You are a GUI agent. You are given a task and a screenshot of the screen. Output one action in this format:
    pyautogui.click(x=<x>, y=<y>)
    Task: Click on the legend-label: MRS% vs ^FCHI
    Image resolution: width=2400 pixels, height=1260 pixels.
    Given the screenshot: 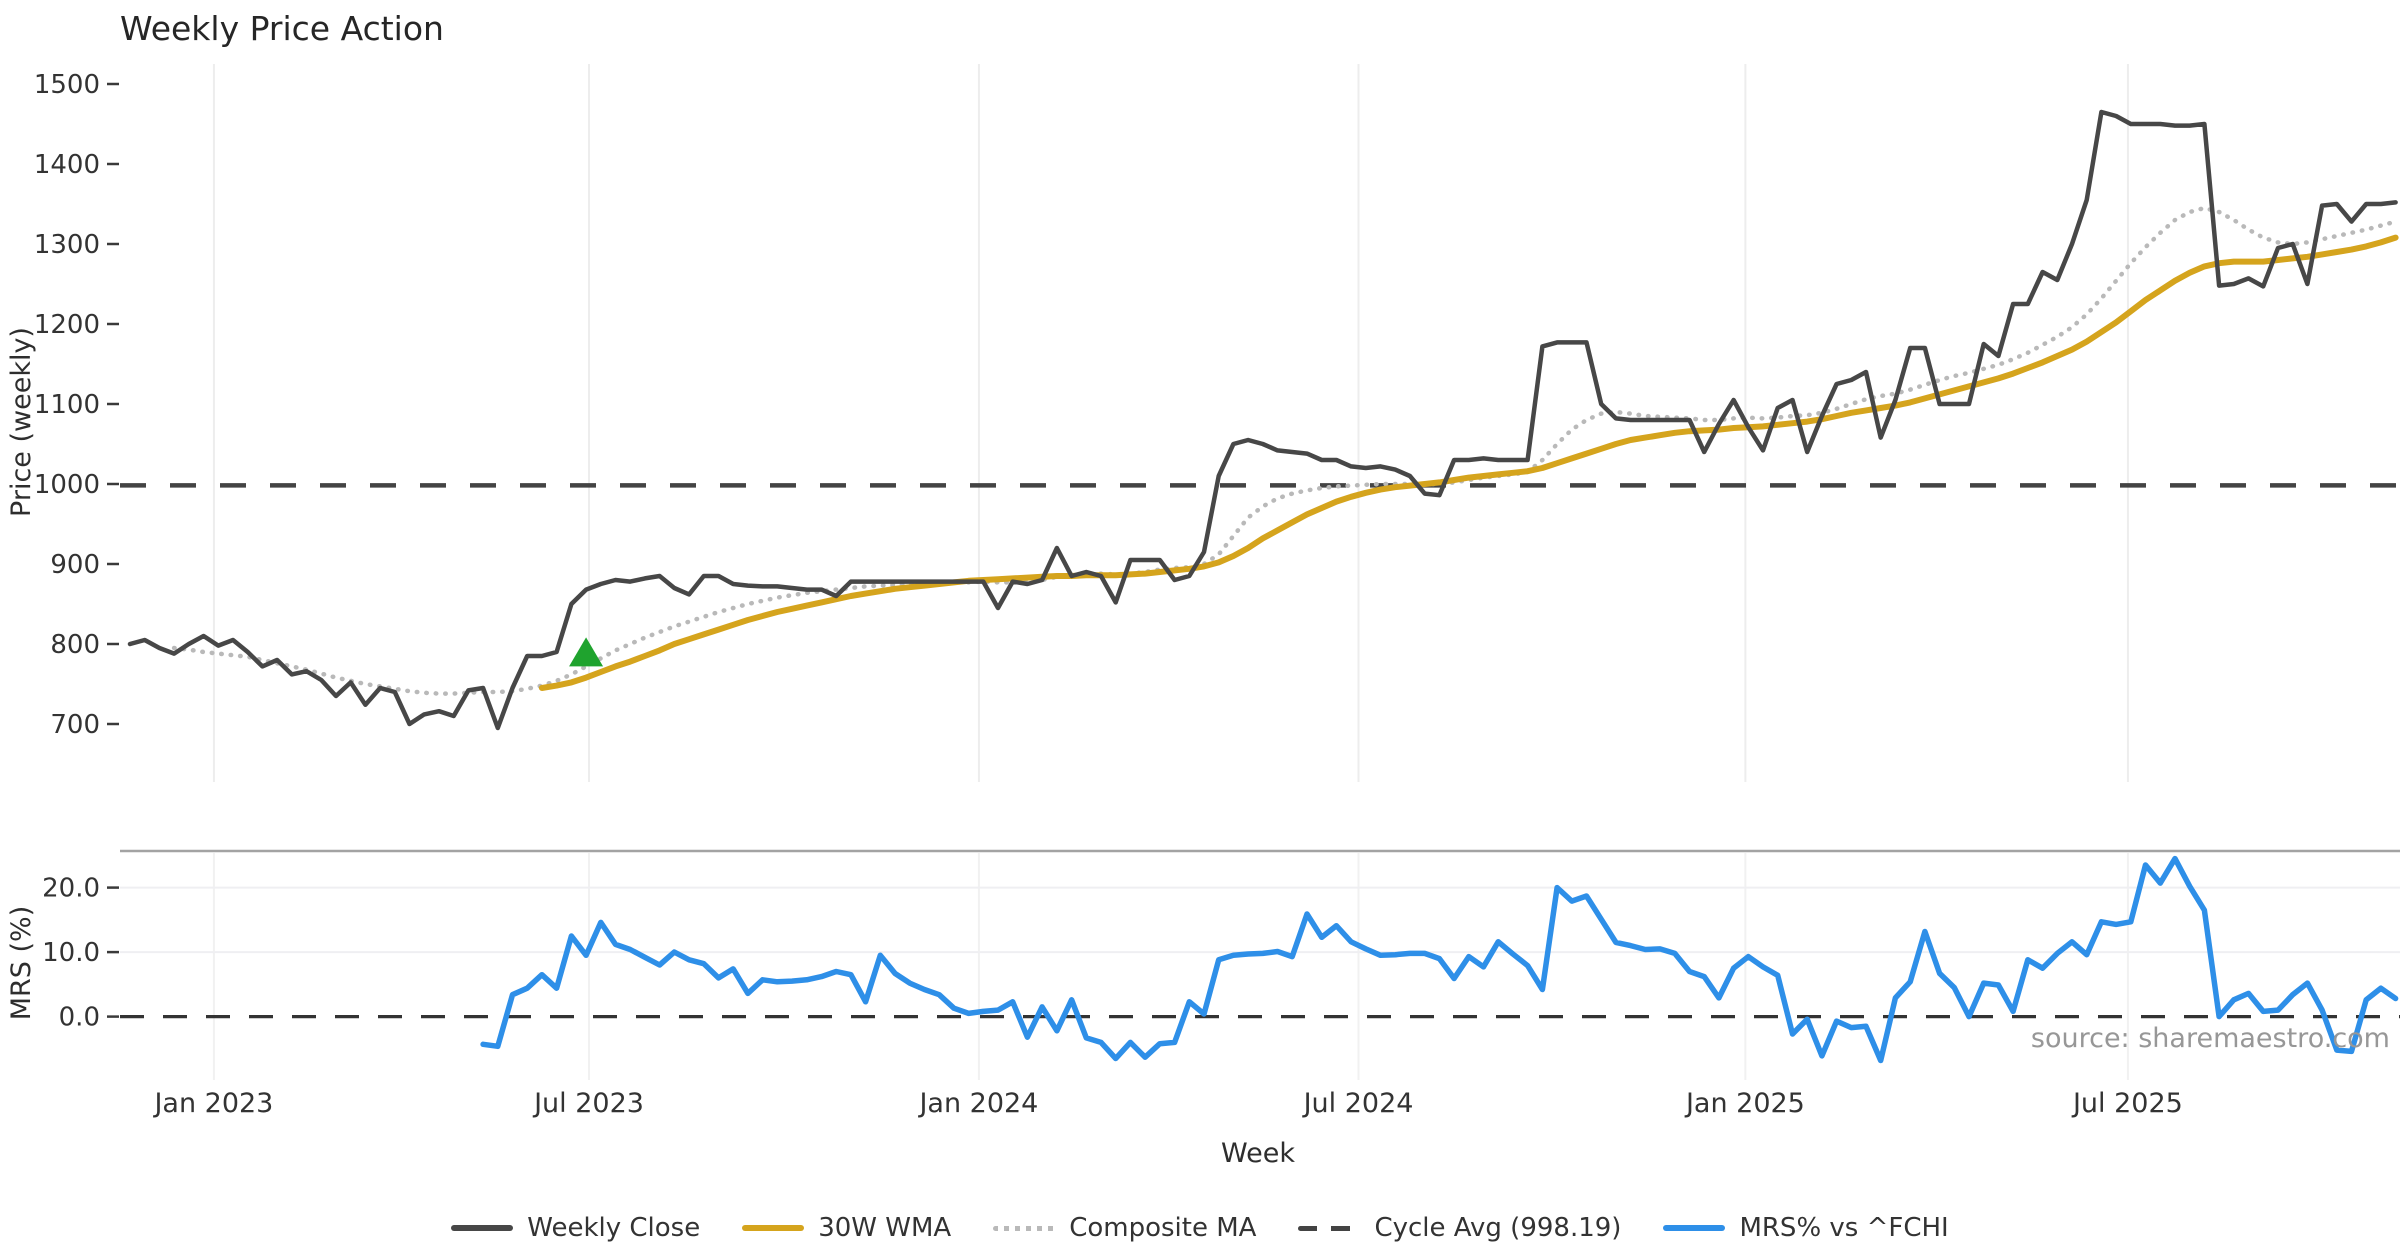 What is the action you would take?
    pyautogui.click(x=1844, y=1228)
    